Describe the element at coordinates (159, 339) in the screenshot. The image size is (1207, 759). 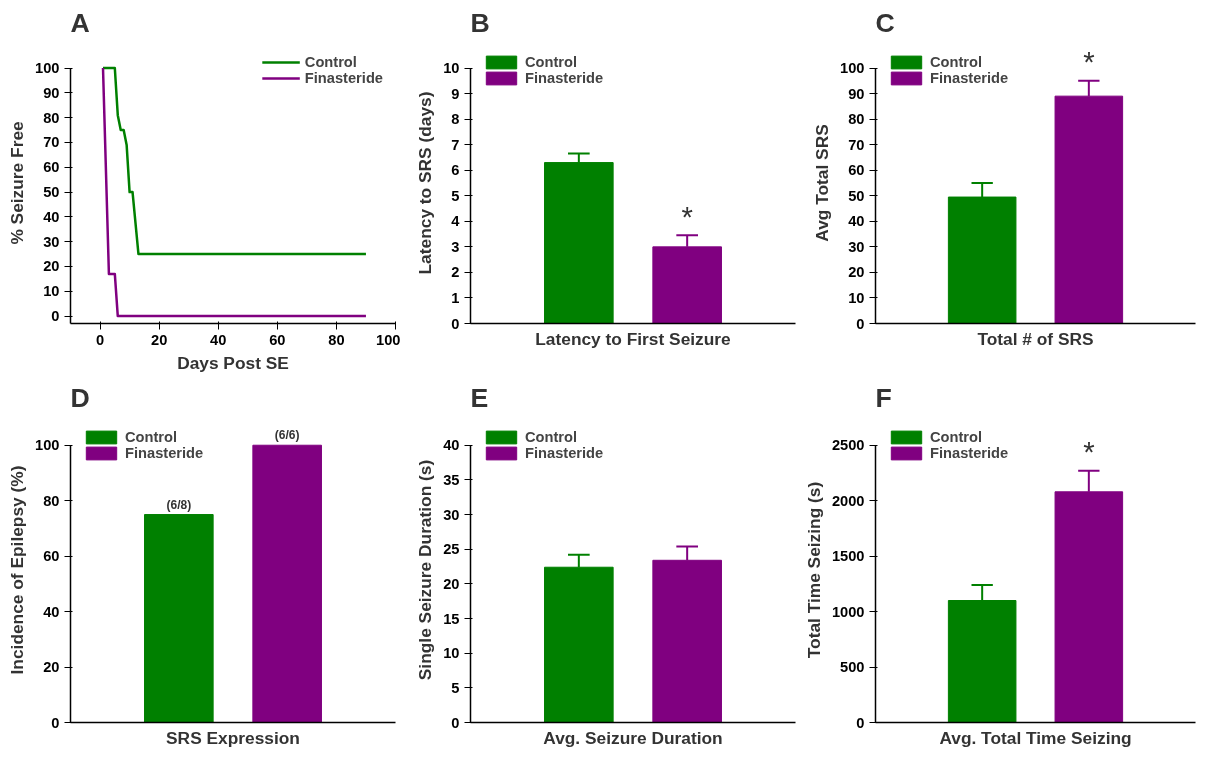
I see `x-tick-label: 20` at that location.